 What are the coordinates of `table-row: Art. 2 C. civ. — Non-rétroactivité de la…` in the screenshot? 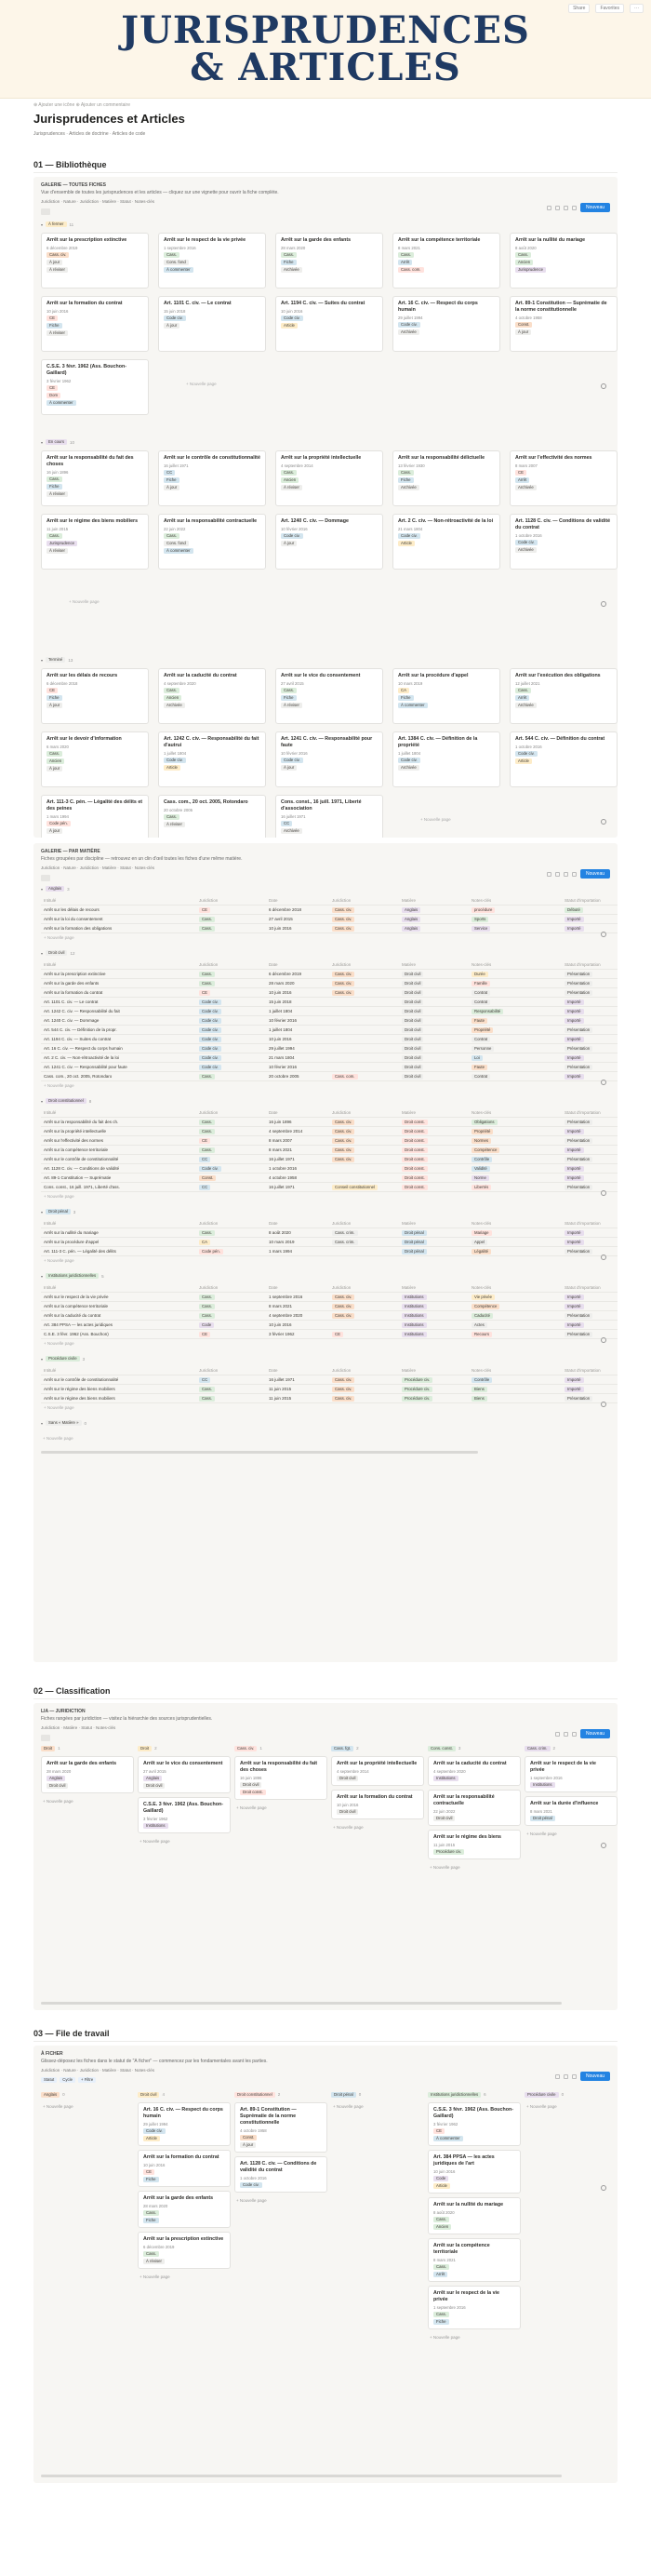 It's located at (329, 1058).